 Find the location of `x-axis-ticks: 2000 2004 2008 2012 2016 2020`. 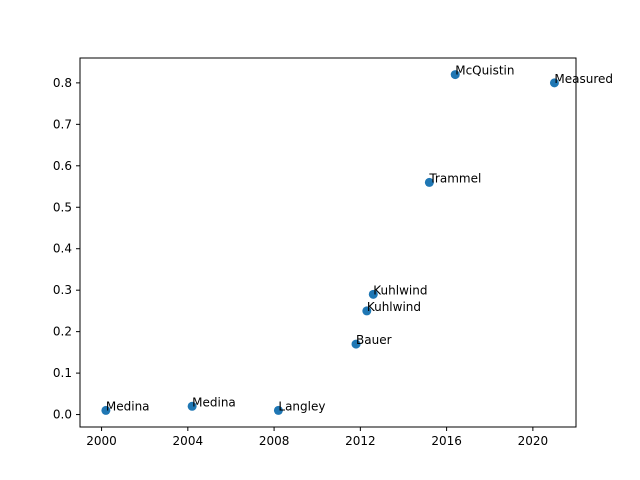

x-axis-ticks: 2000 2004 2008 2012 2016 2020 is located at coordinates (317, 437).